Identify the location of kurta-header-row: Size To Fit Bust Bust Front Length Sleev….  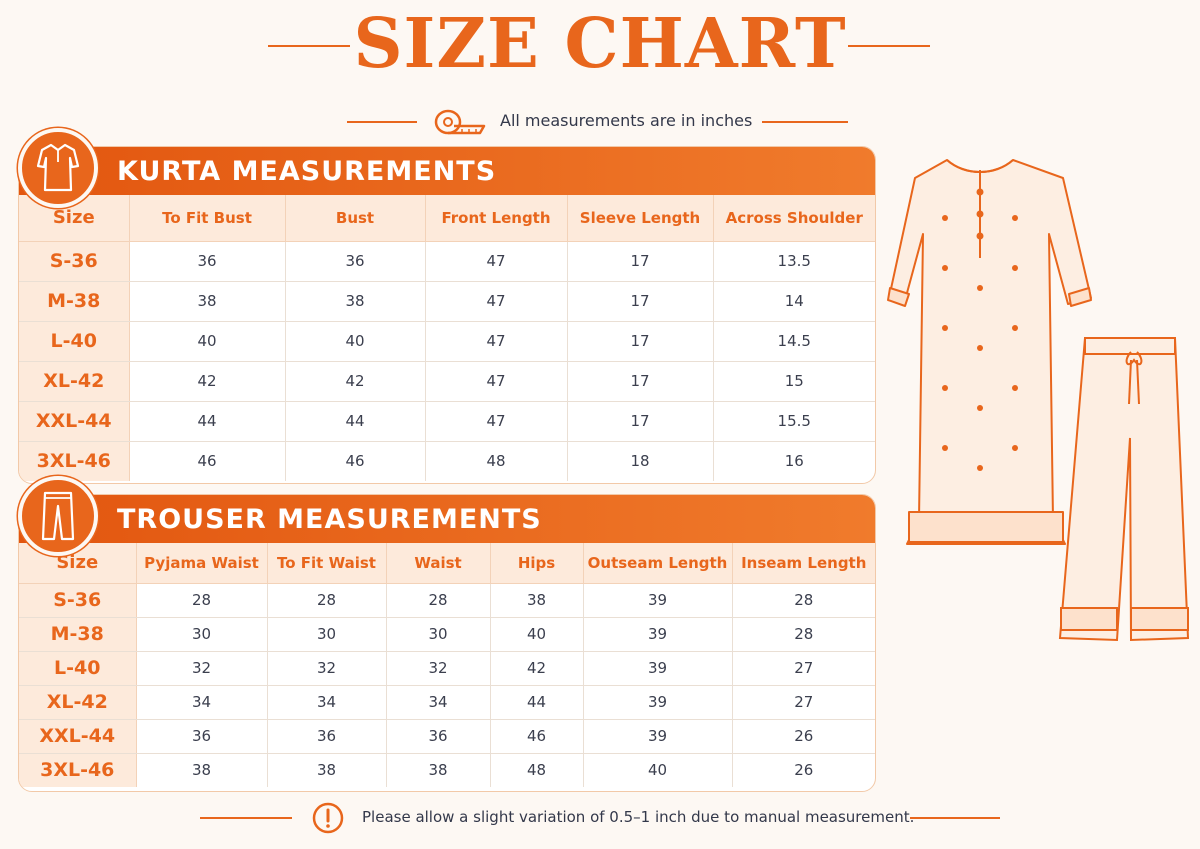
(447, 218).